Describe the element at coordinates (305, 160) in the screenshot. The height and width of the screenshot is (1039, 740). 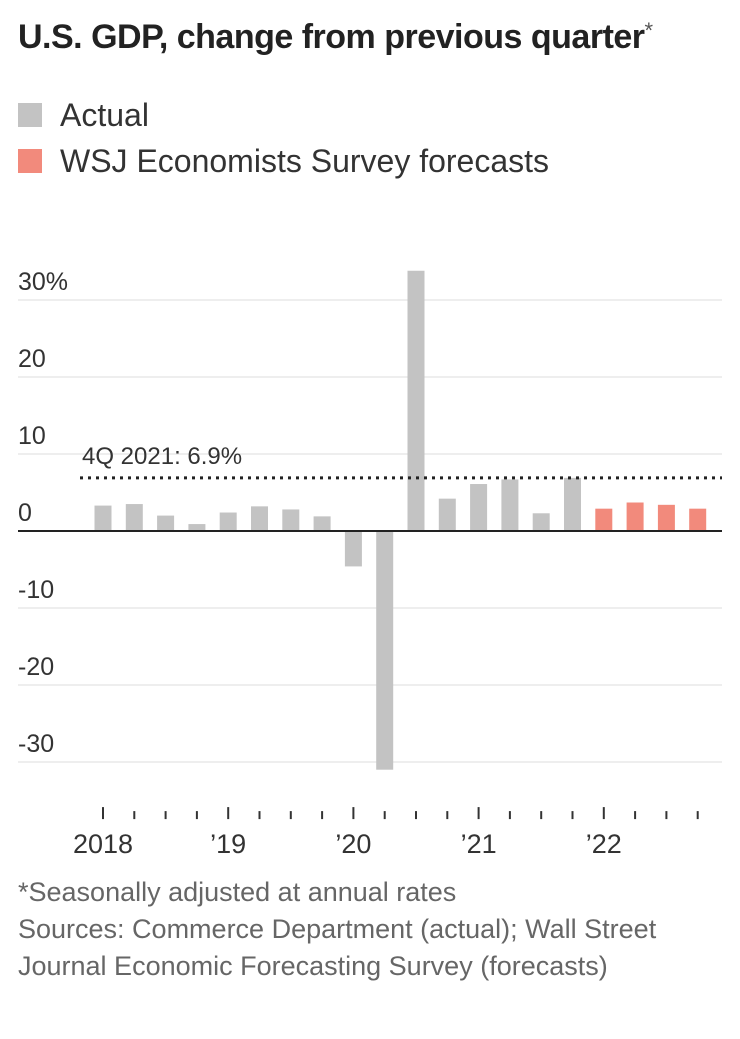
I see `legend-label-forecast: WSJ Economists Survey forecasts` at that location.